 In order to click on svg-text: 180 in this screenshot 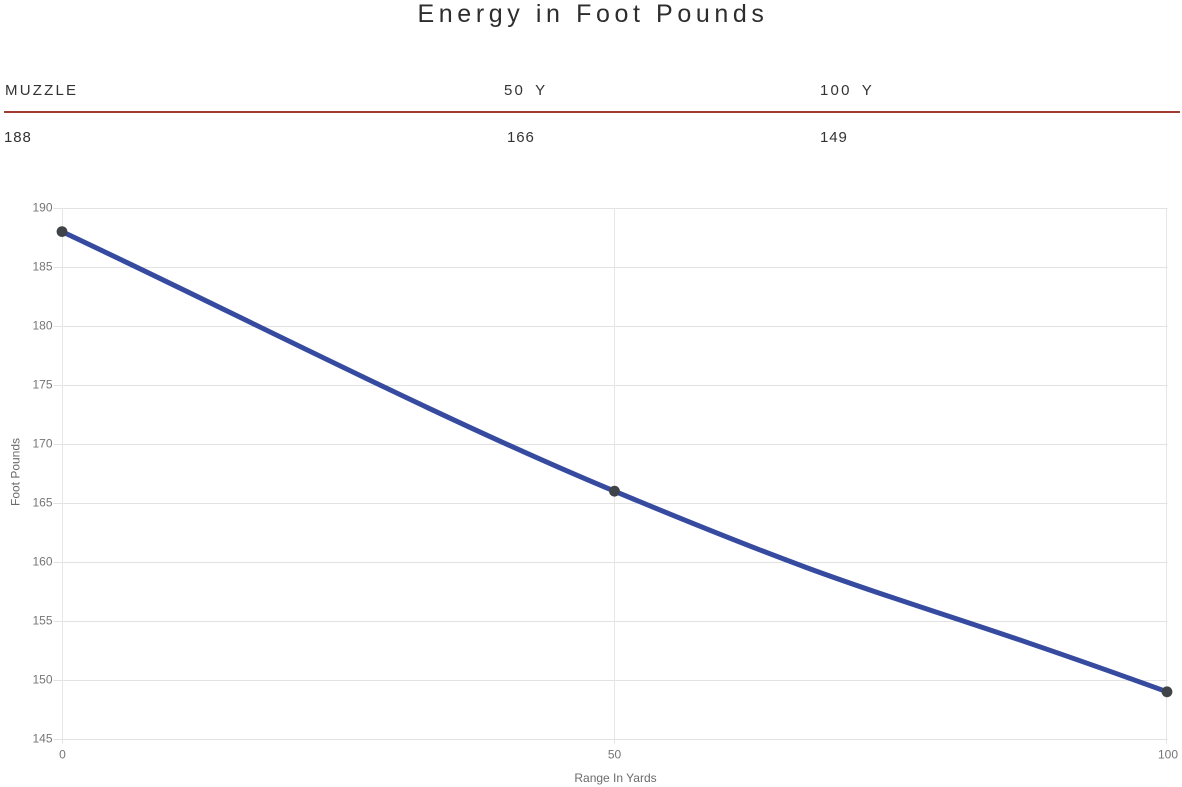, I will do `click(42, 326)`.